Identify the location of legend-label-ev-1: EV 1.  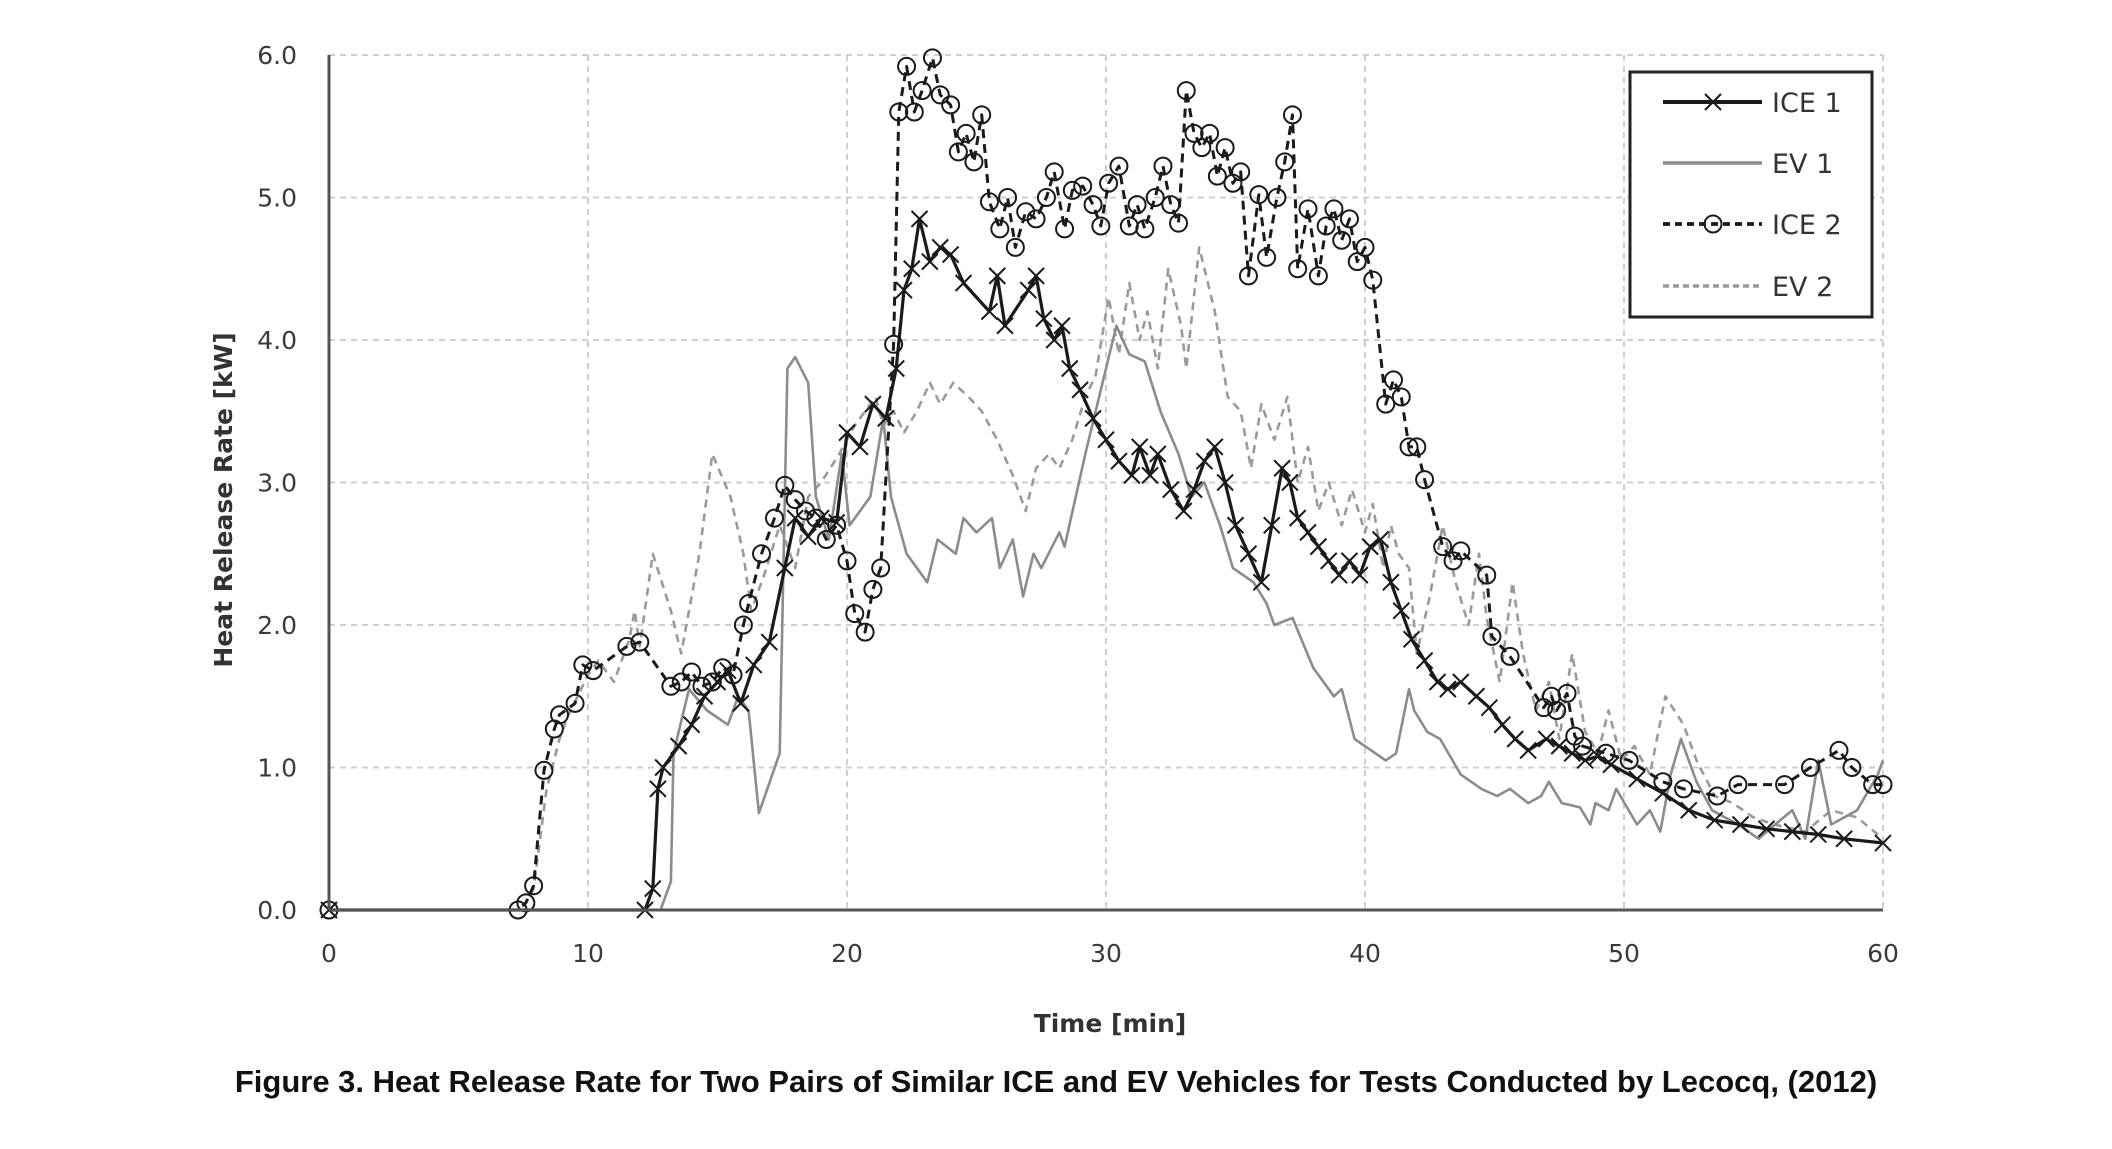
(1802, 164).